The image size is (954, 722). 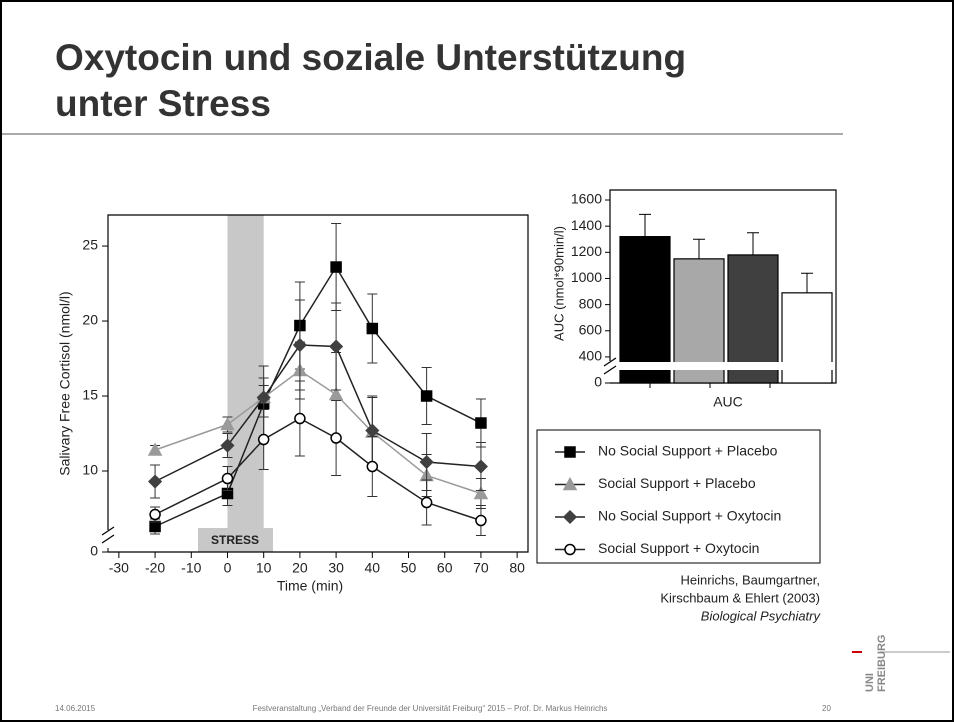 I want to click on legend-label: Social Support + Placebo, so click(x=677, y=483).